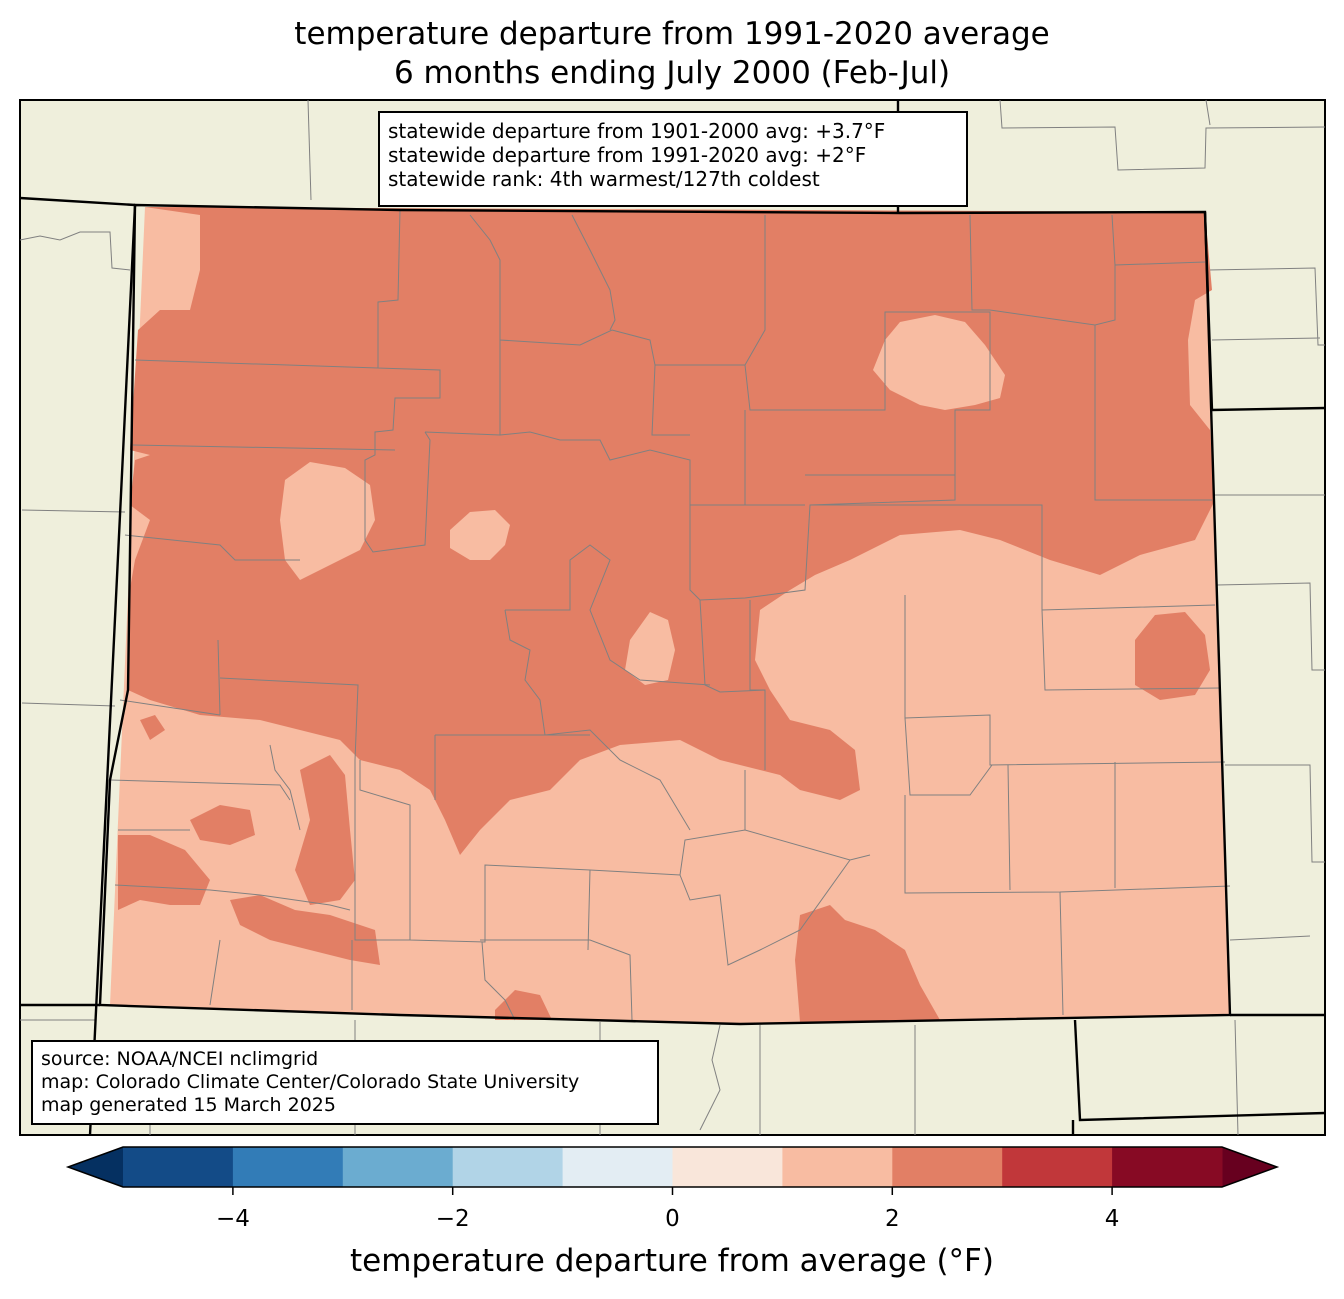  I want to click on warm-patch-south-center, so click(867, 963).